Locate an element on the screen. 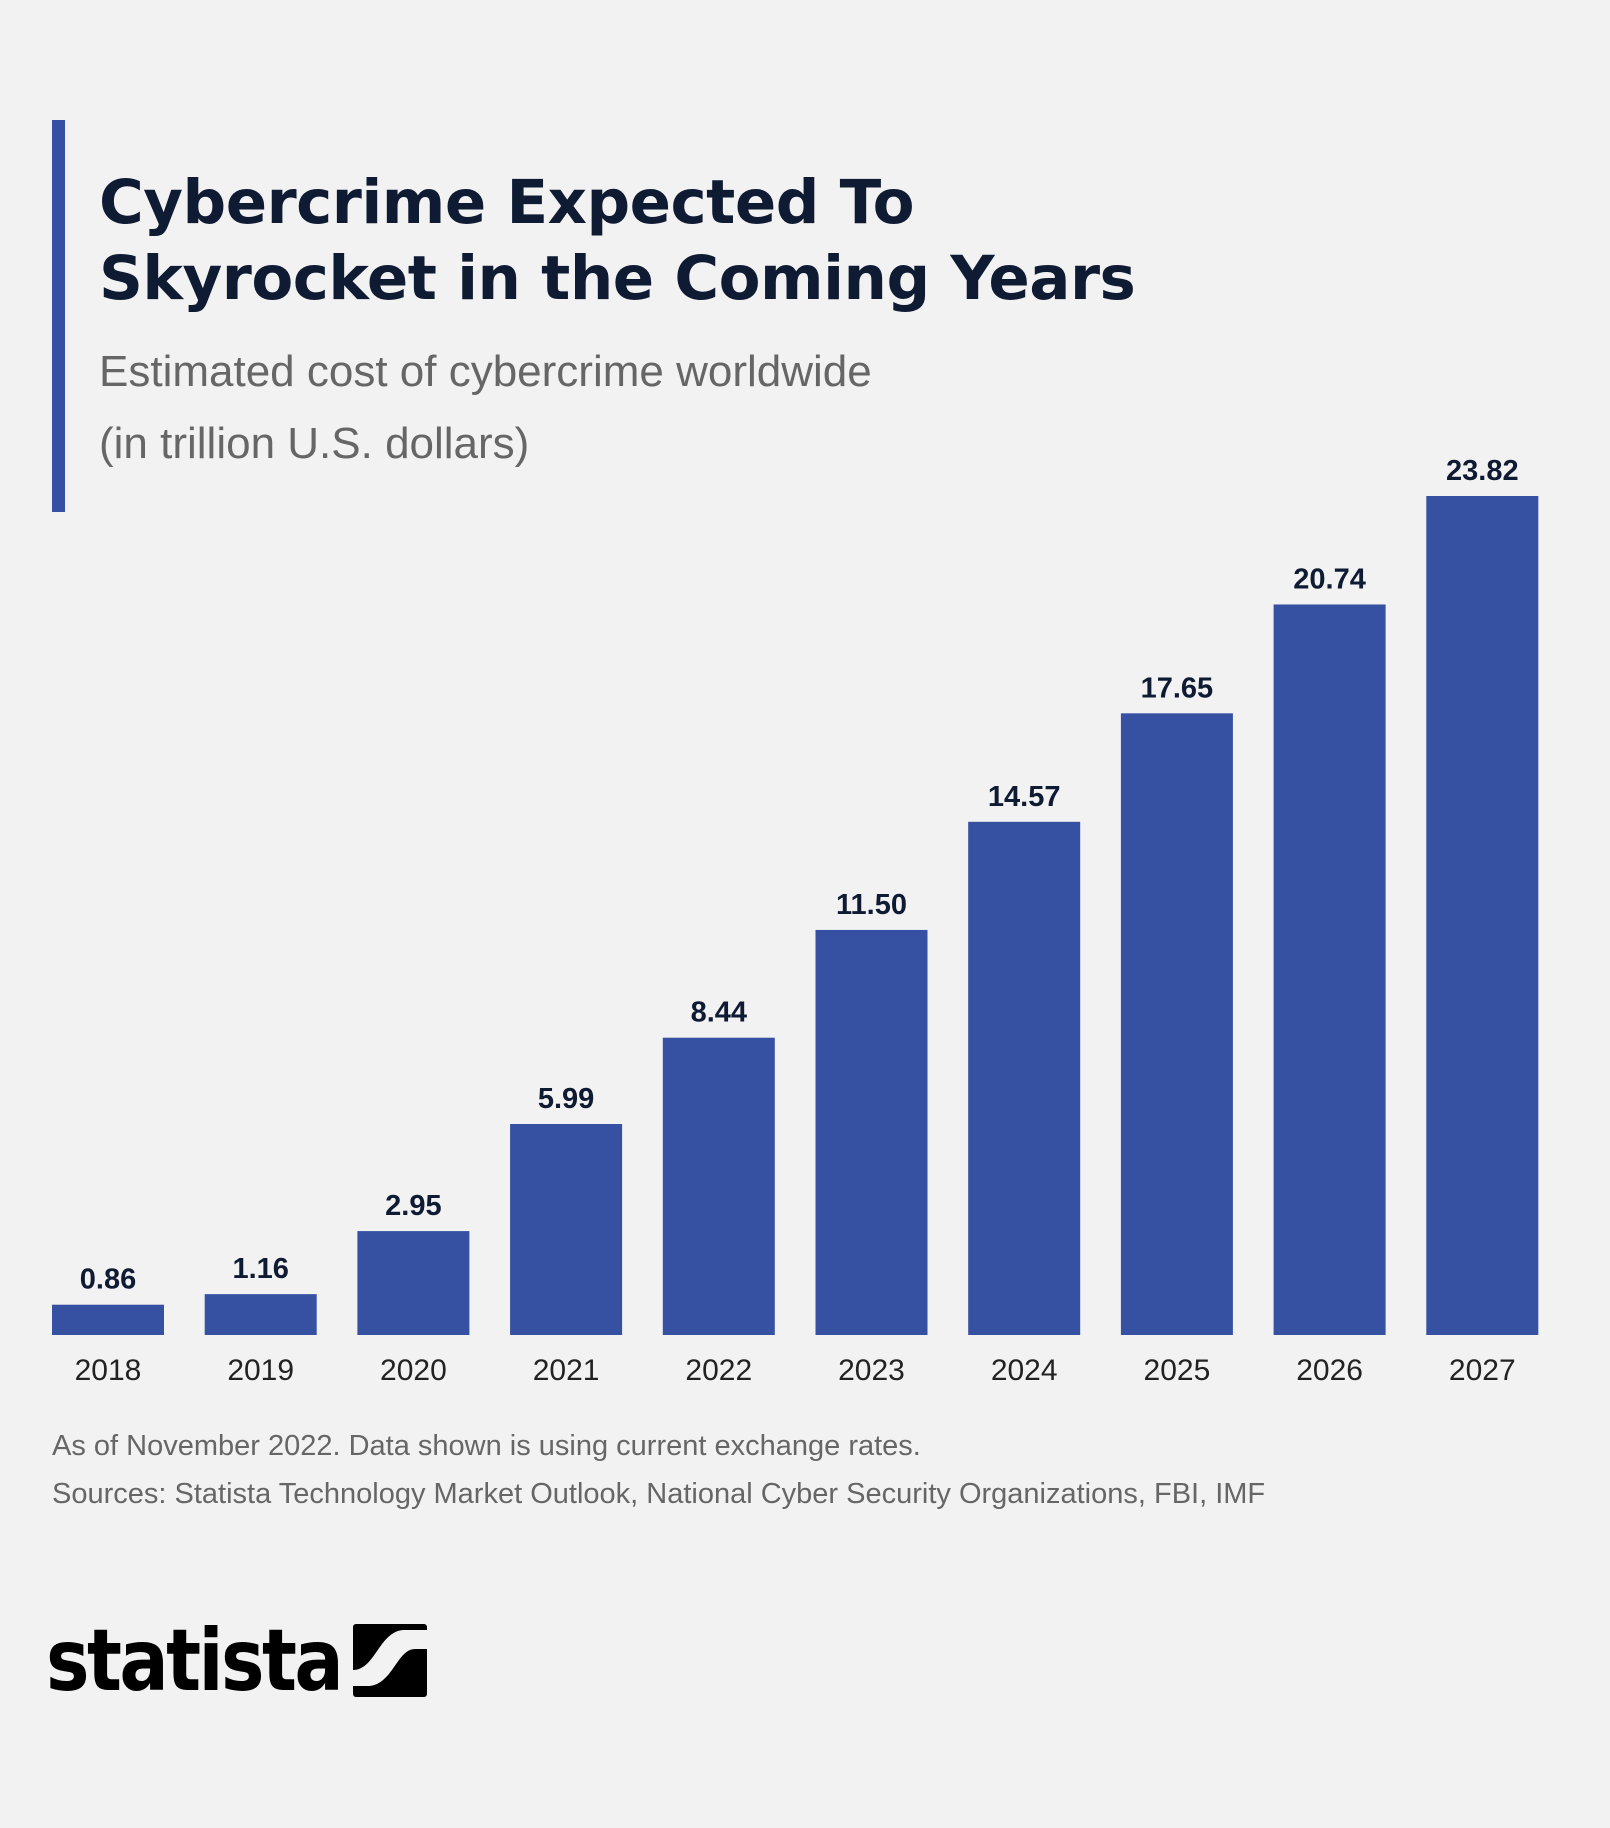  x-tick-label: 2020 is located at coordinates (413, 1370).